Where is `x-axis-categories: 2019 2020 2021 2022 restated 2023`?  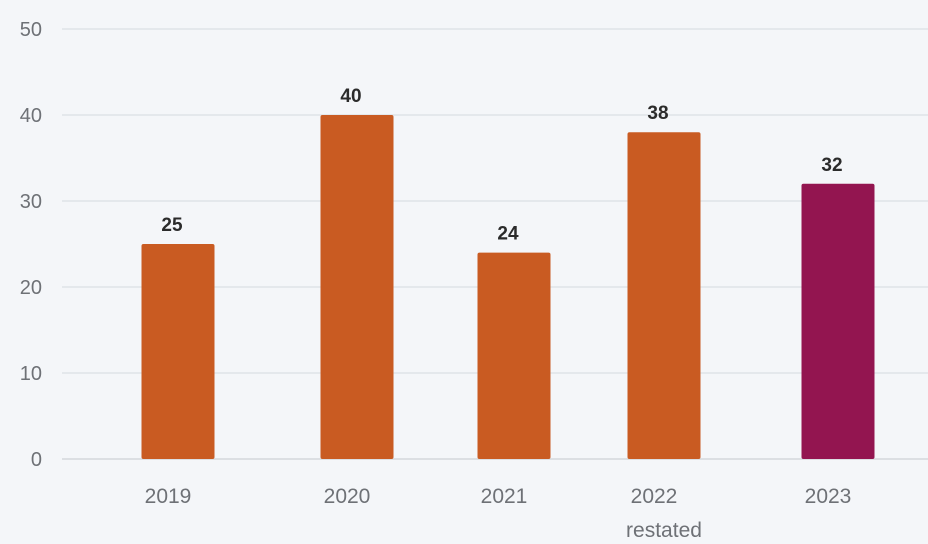
x-axis-categories: 2019 2020 2021 2022 restated 2023 is located at coordinates (498, 513).